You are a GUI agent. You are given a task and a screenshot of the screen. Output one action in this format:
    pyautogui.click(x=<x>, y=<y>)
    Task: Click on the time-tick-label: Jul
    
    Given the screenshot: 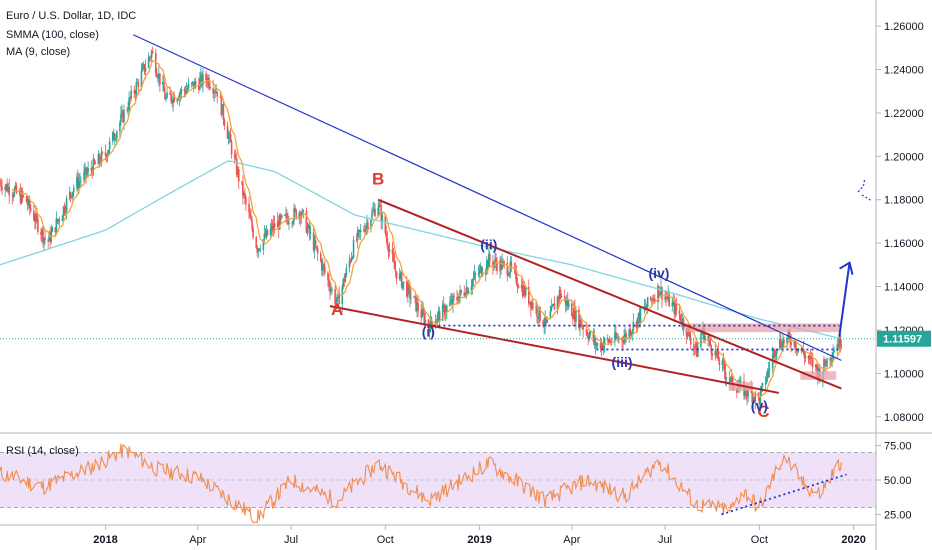 What is the action you would take?
    pyautogui.click(x=291, y=540)
    